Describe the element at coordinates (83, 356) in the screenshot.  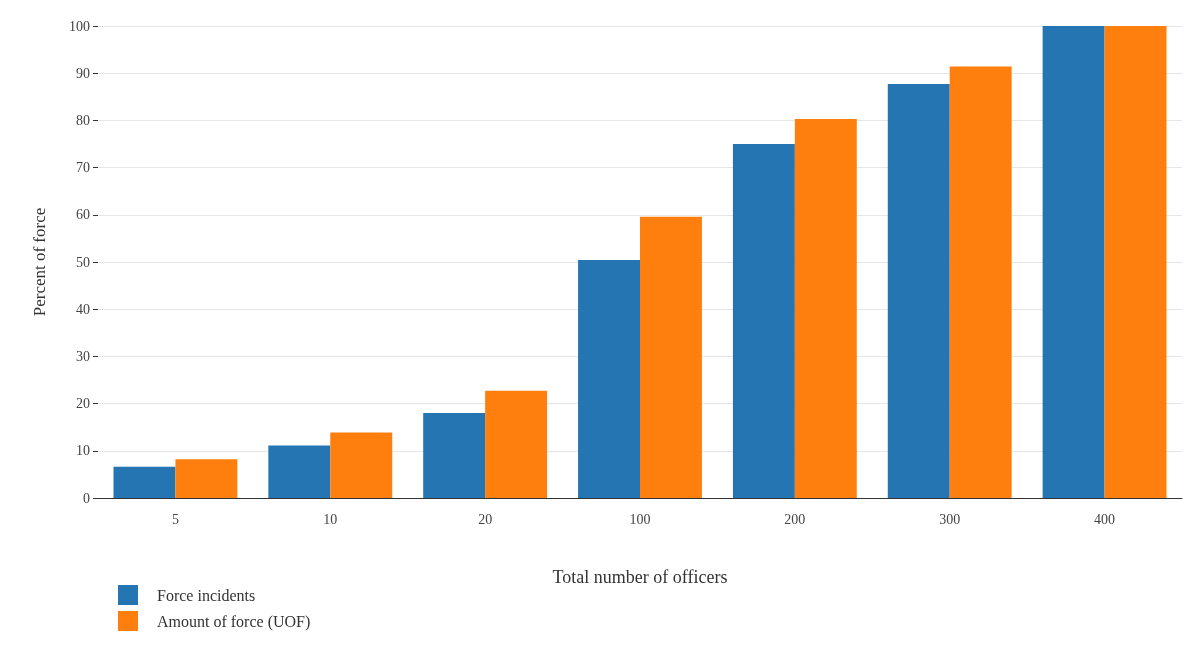
I see `y-tick-label: 30` at that location.